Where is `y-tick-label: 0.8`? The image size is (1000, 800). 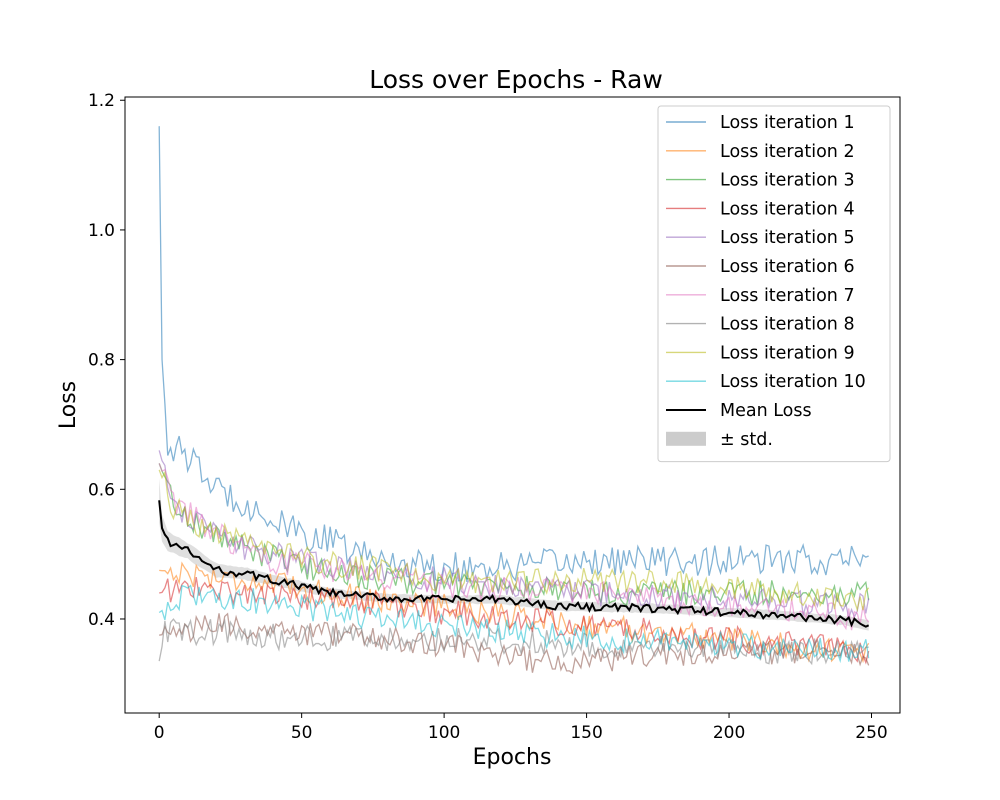 y-tick-label: 0.8 is located at coordinates (101, 361).